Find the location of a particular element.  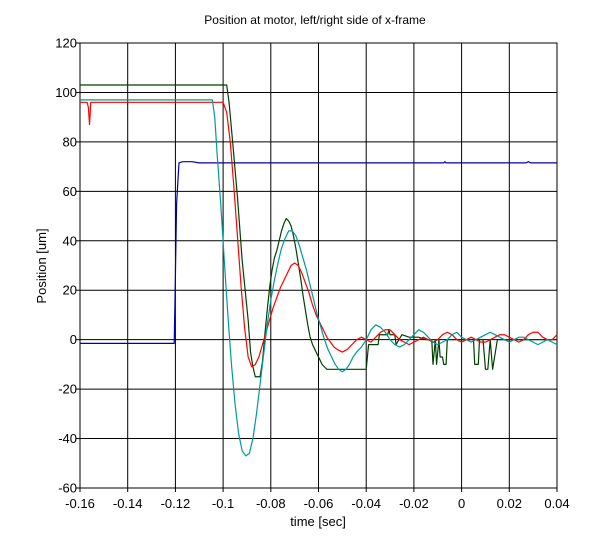

x-tick-label: 0.02 is located at coordinates (509, 503).